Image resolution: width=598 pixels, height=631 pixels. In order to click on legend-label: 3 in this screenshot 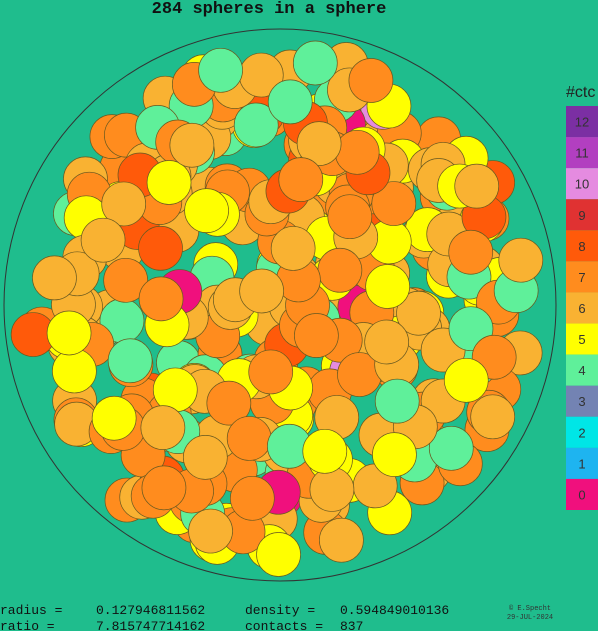, I will do `click(581, 401)`.